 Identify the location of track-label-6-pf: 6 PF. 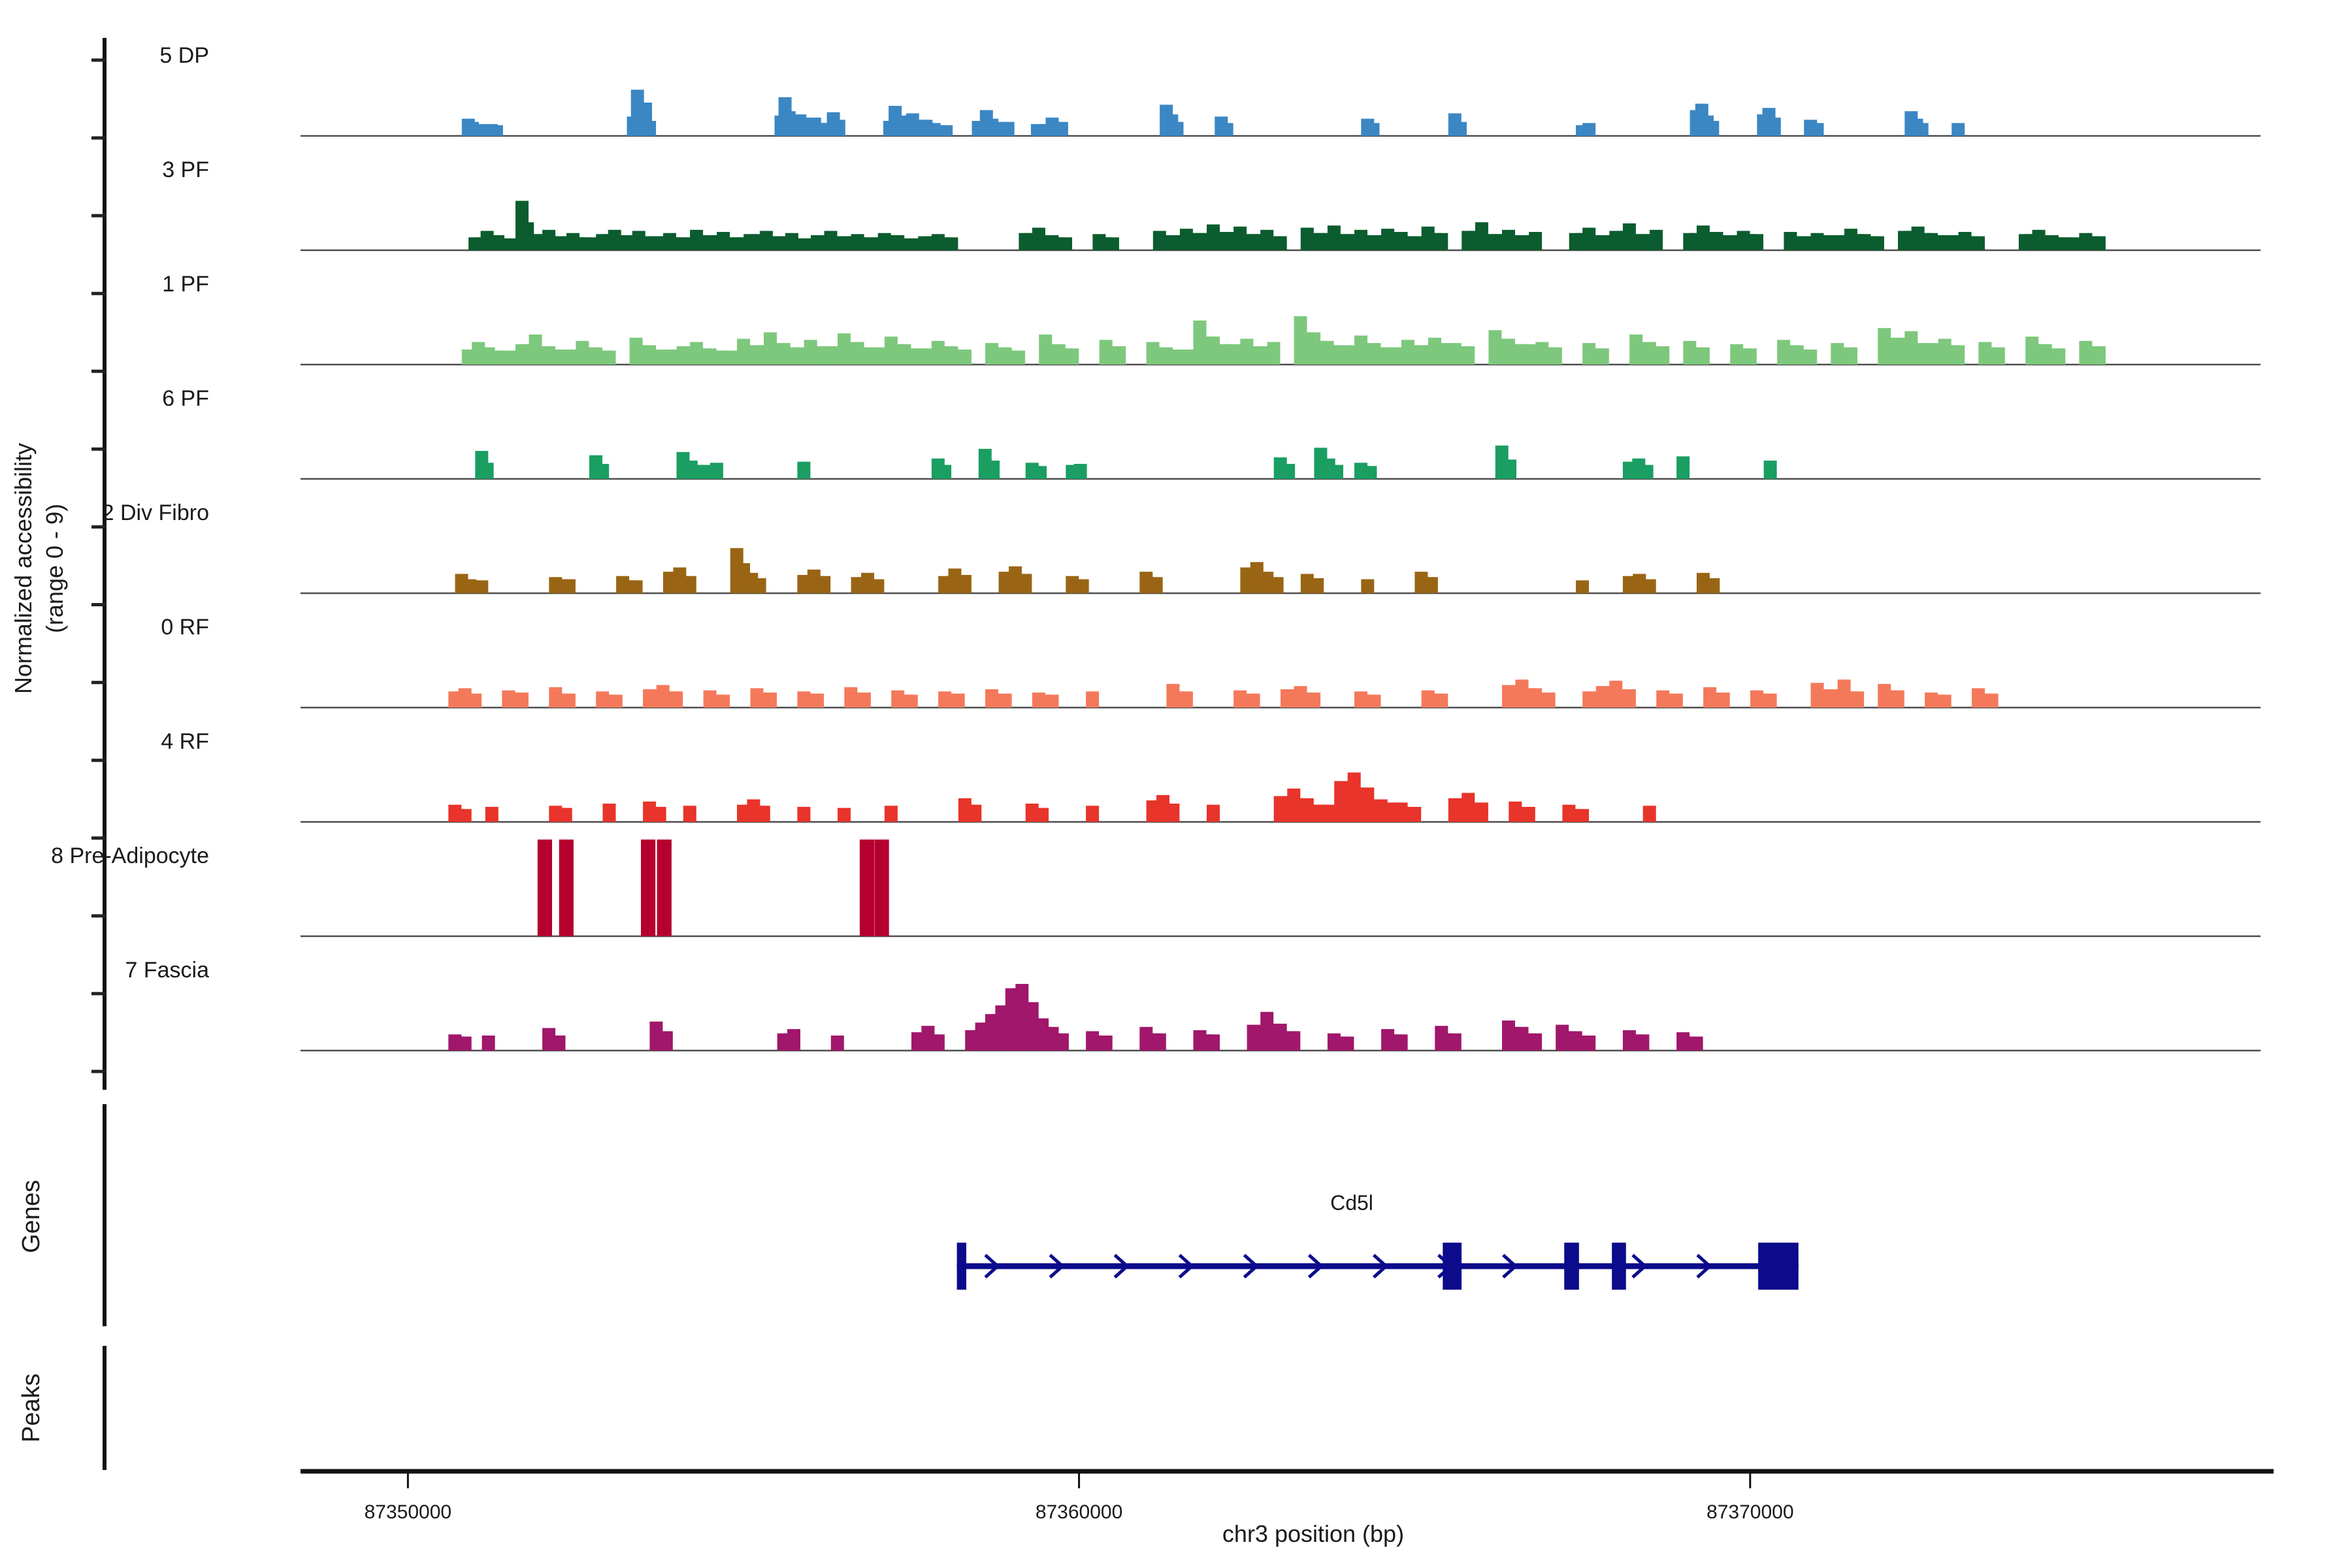
(185, 398).